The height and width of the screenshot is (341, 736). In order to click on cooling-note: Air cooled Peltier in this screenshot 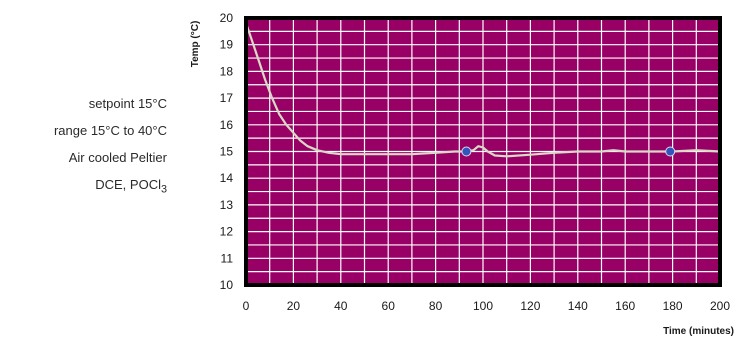, I will do `click(117, 157)`.